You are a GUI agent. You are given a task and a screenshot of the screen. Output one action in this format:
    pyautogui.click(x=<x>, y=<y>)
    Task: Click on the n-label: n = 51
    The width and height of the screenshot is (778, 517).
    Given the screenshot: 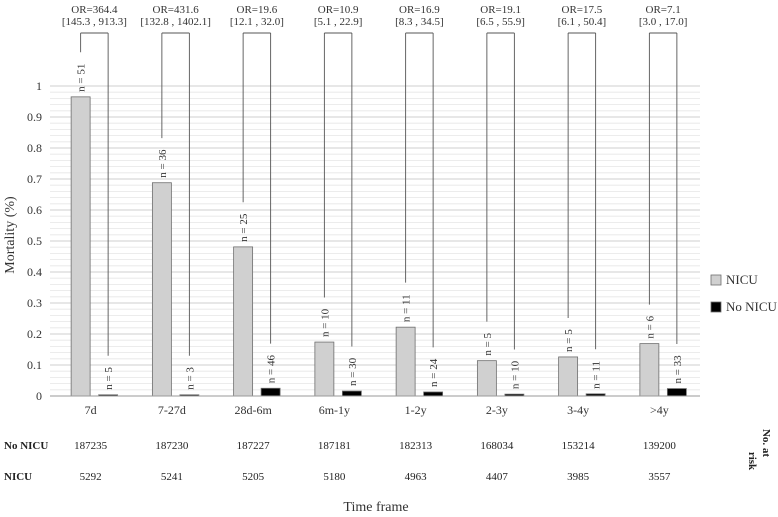 What is the action you would take?
    pyautogui.click(x=82, y=78)
    